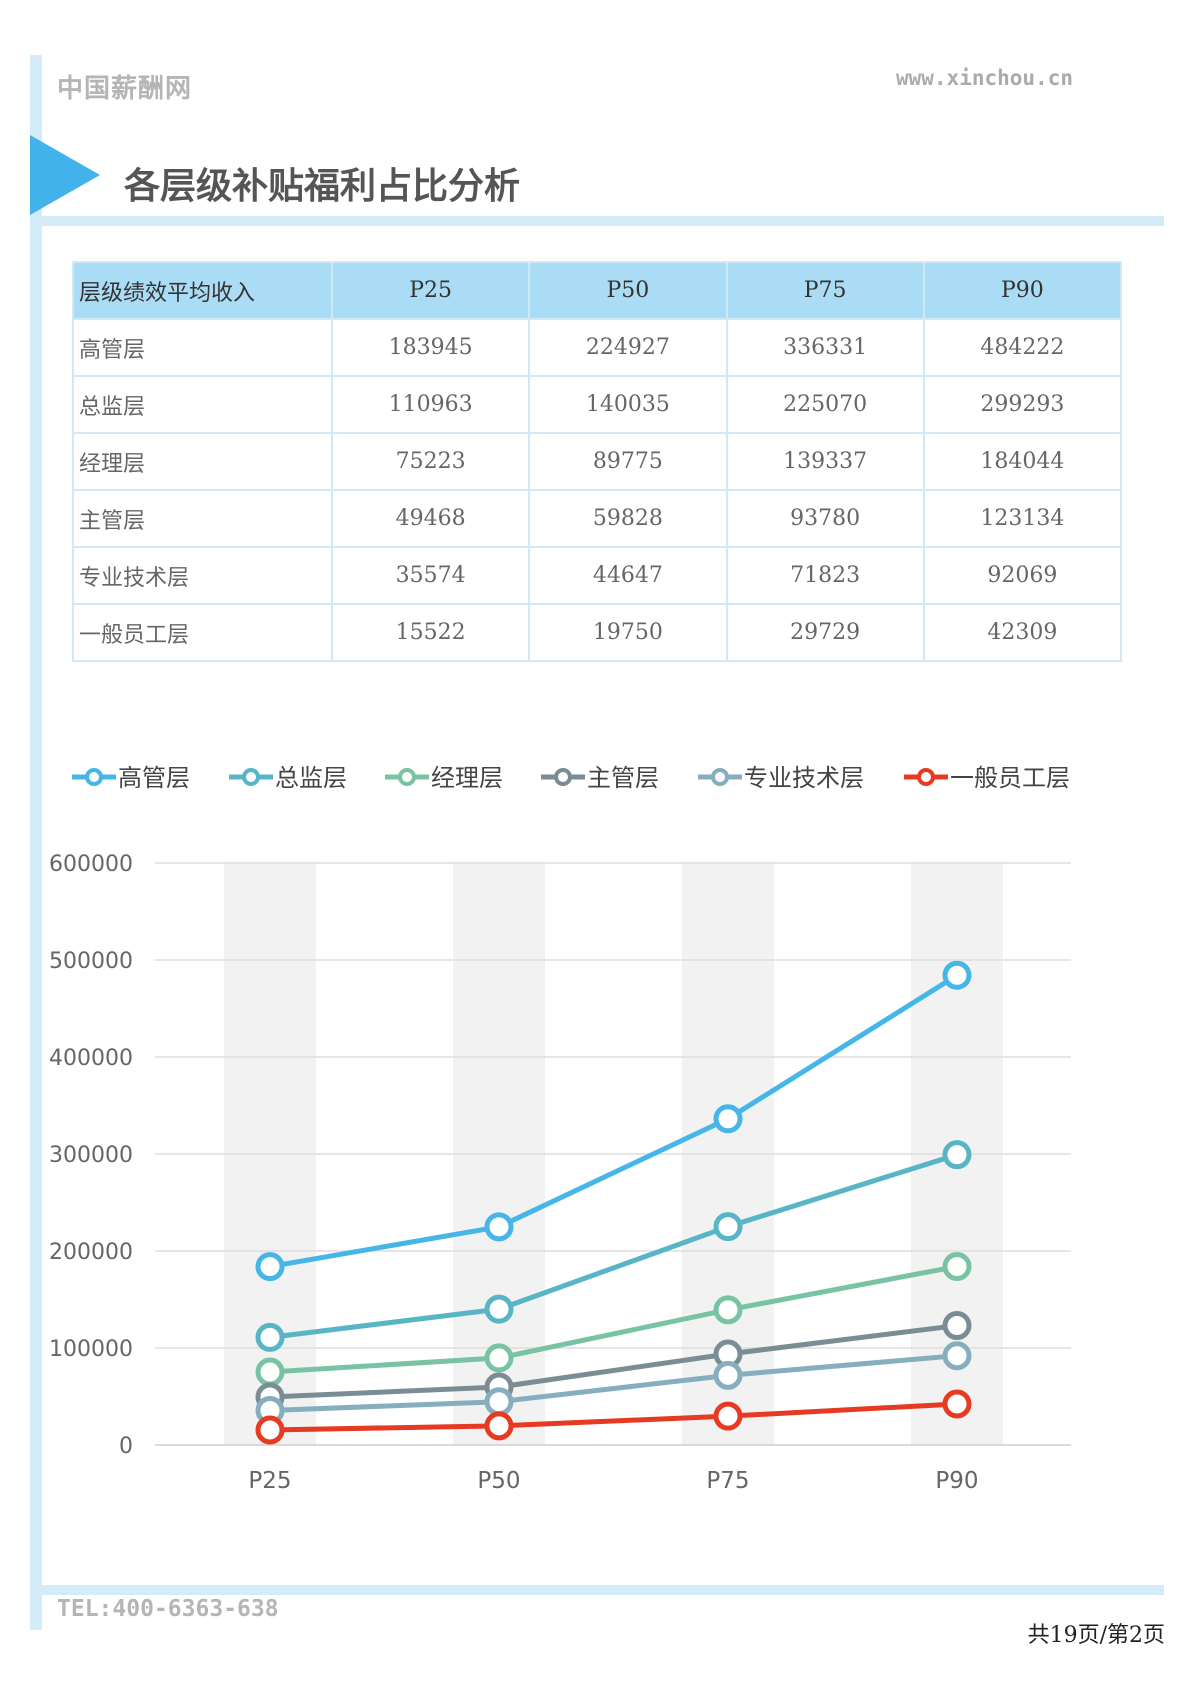 The width and height of the screenshot is (1191, 1684). I want to click on table-cell: 19750, so click(628, 632).